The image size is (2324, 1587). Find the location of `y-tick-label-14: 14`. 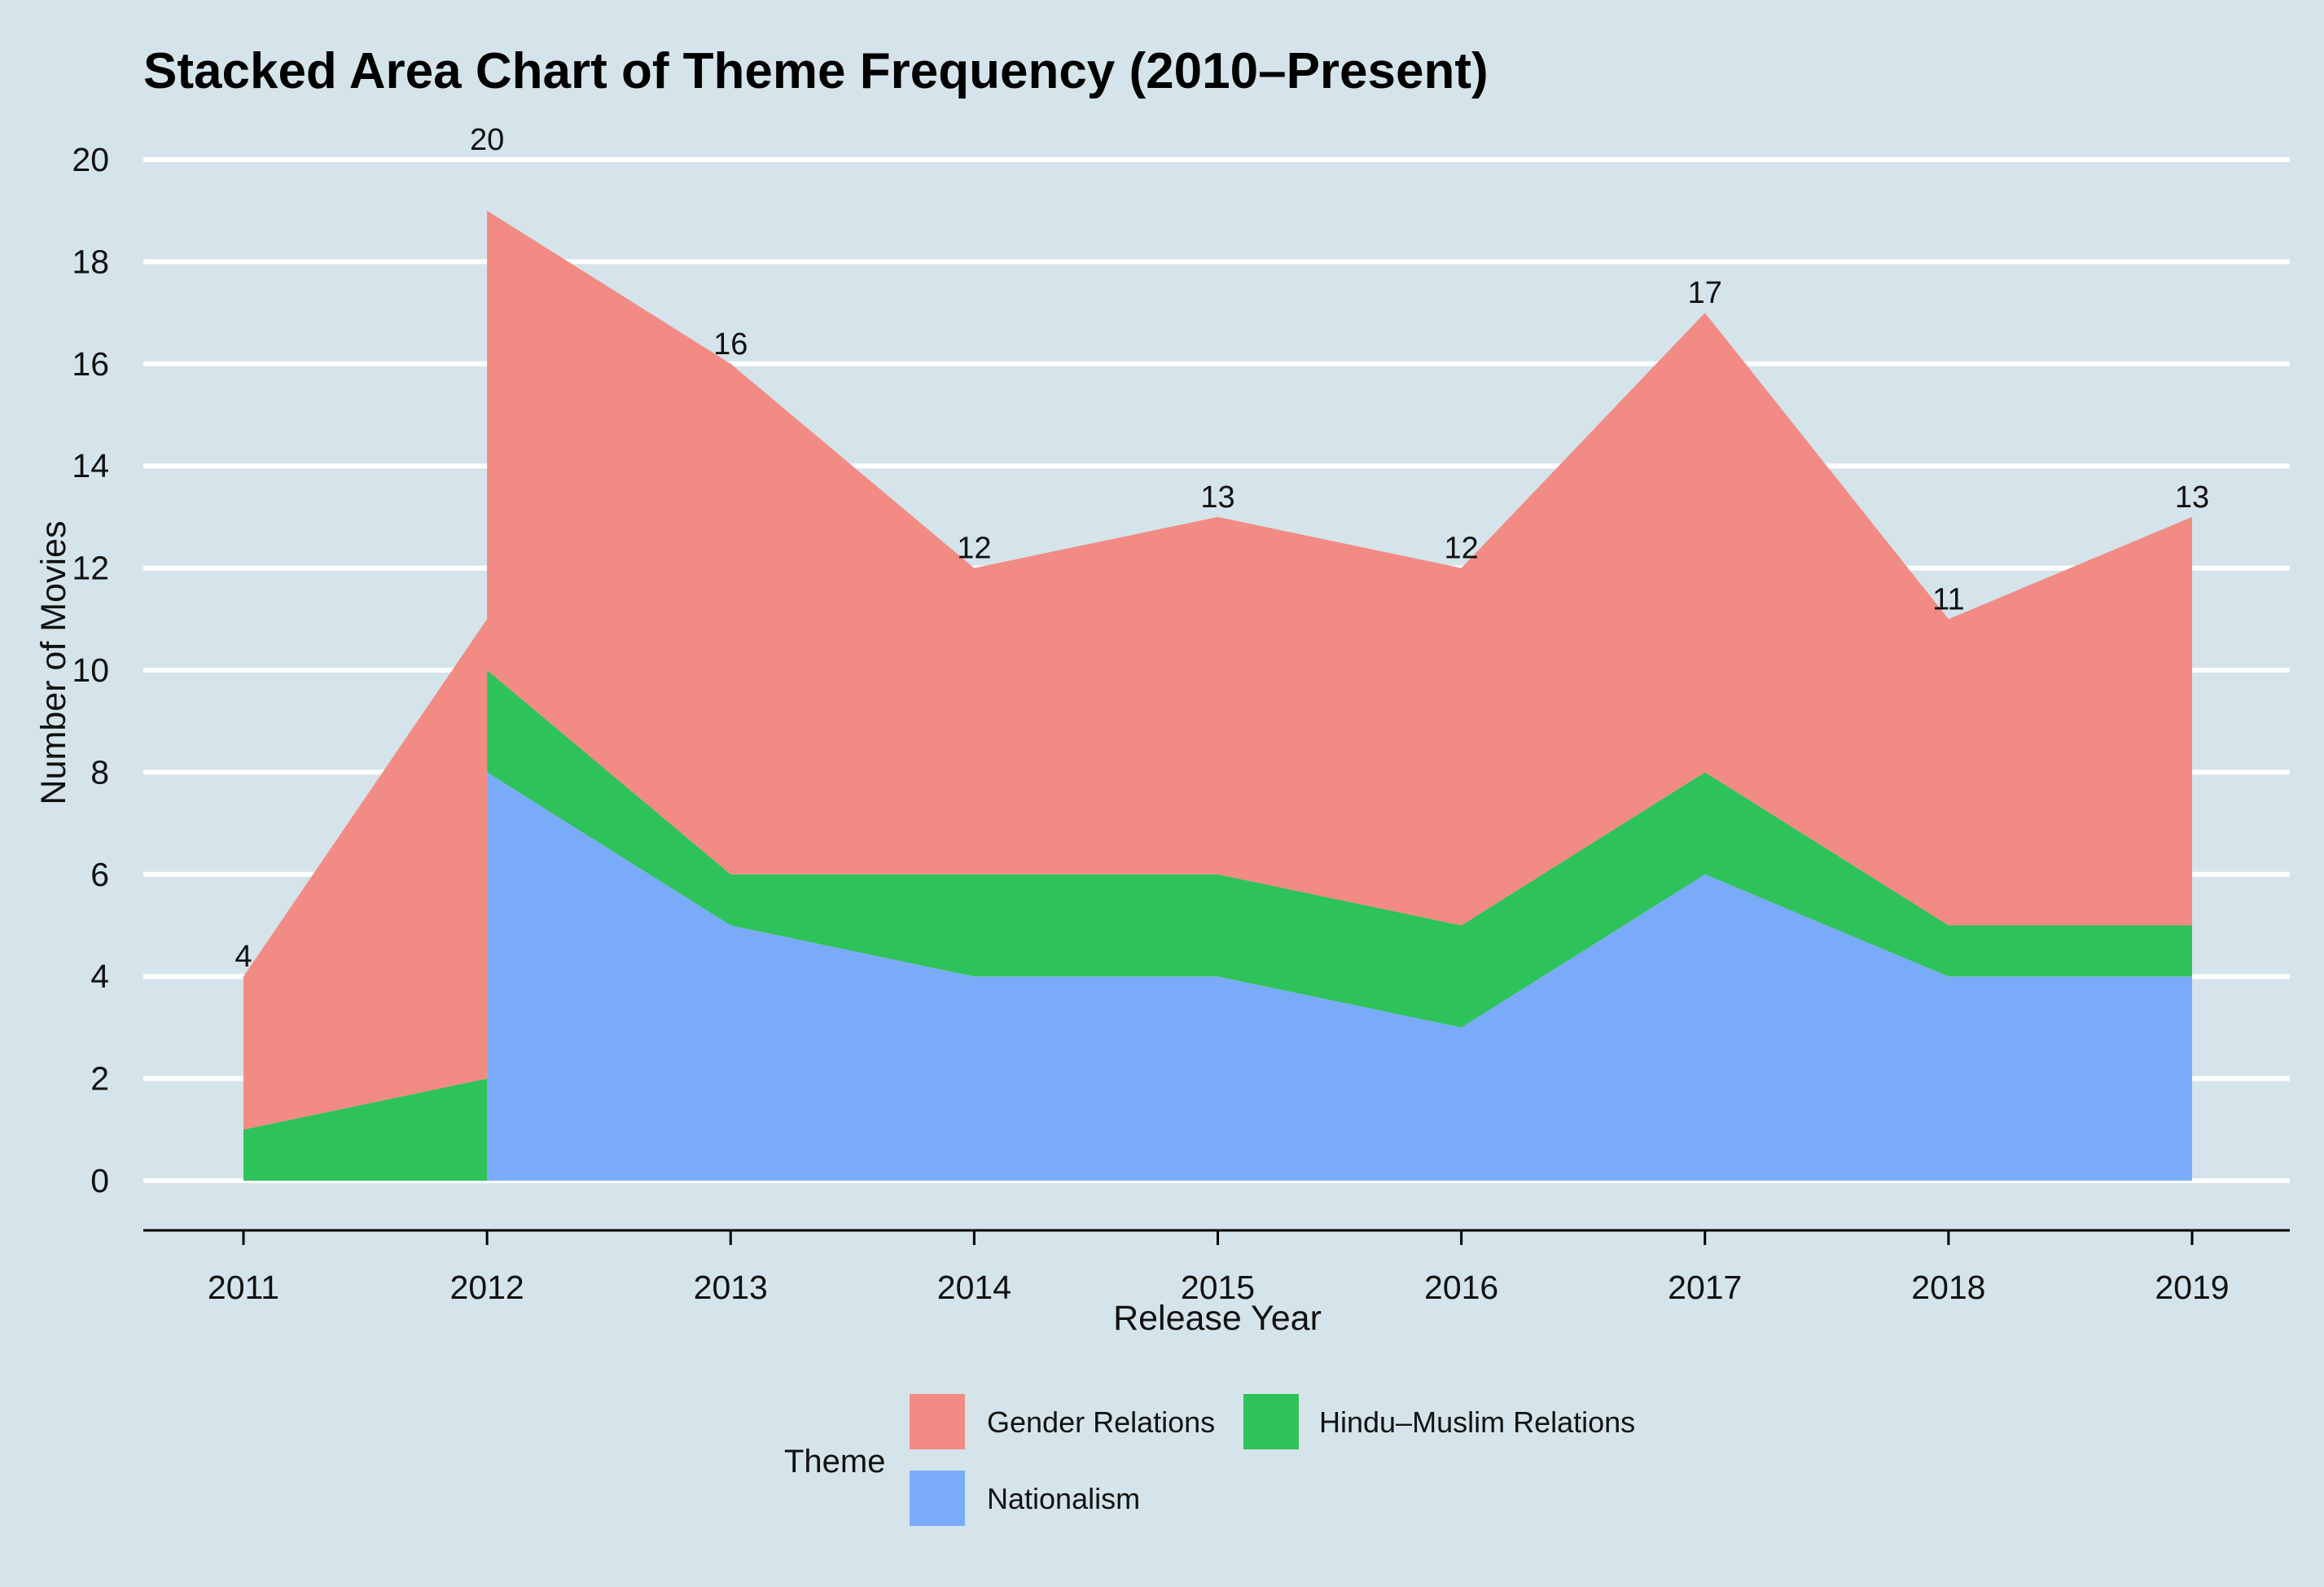

y-tick-label-14: 14 is located at coordinates (90, 466).